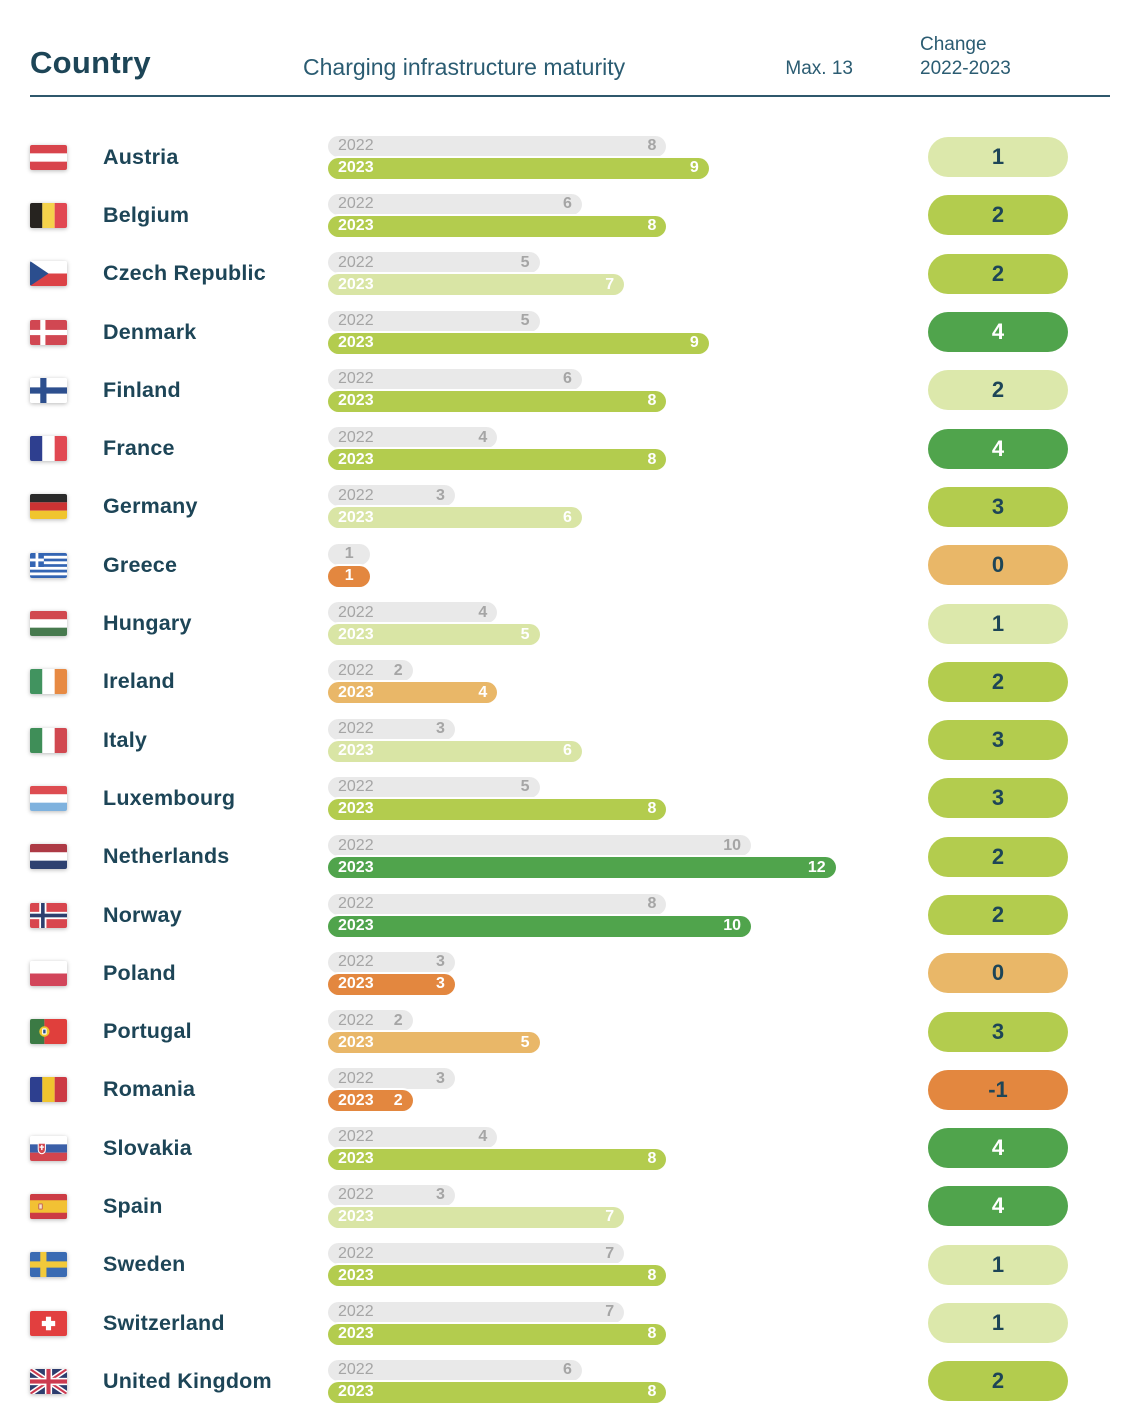 The image size is (1140, 1426). What do you see at coordinates (48, 682) in the screenshot?
I see `flag-ireland-icon` at bounding box center [48, 682].